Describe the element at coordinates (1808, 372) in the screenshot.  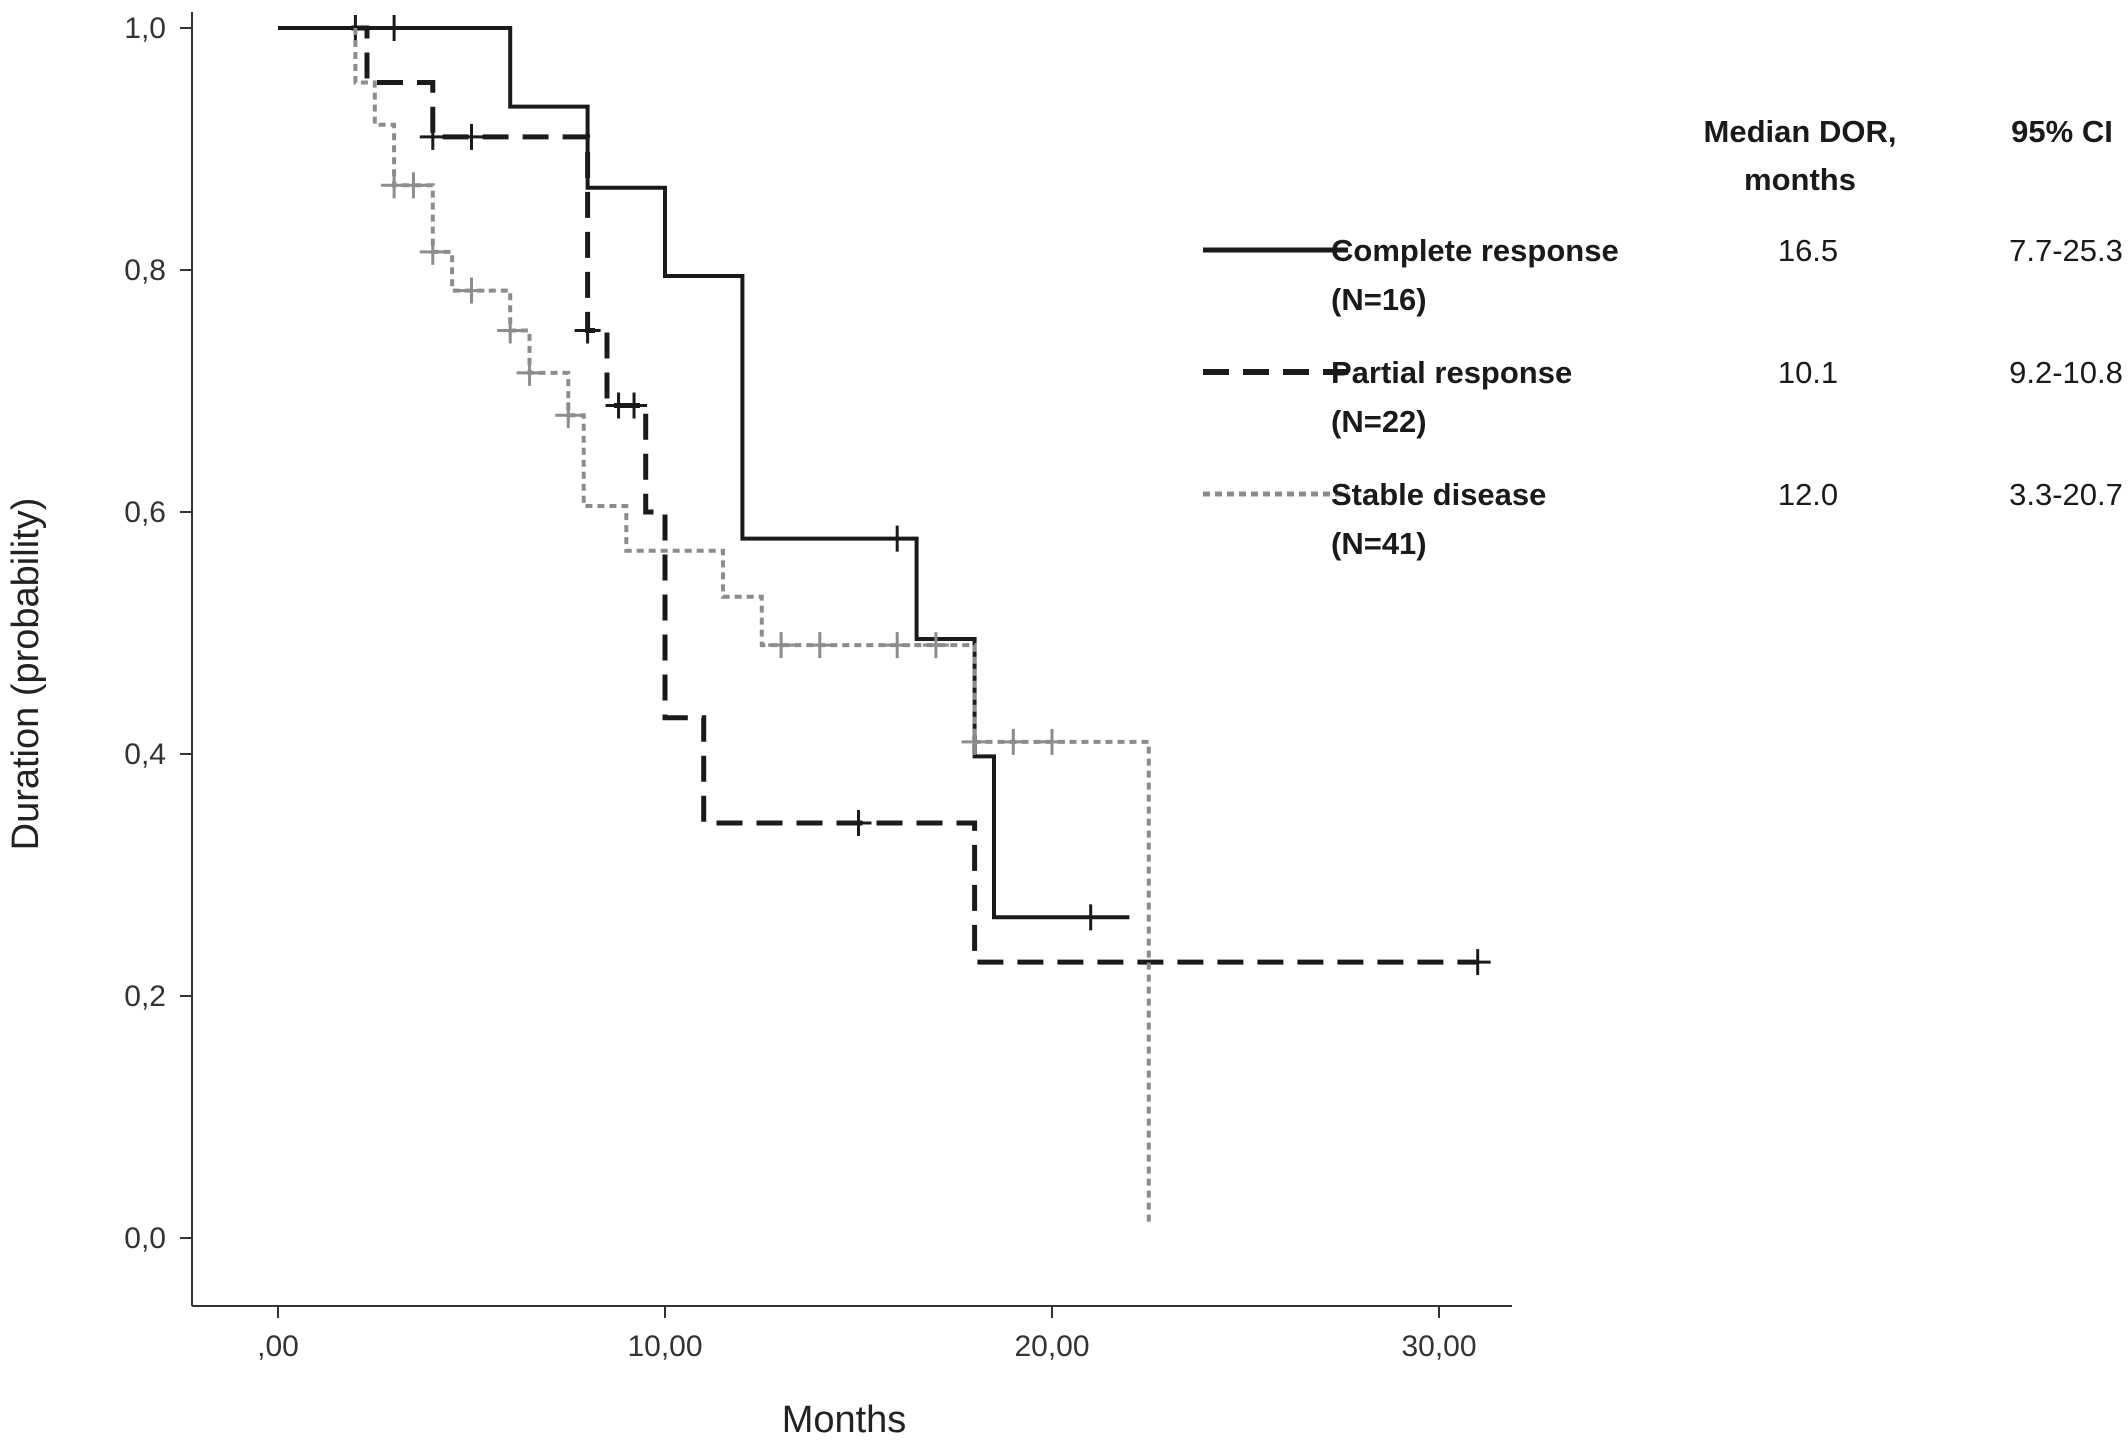
I see `median-dor-value: 10.1` at that location.